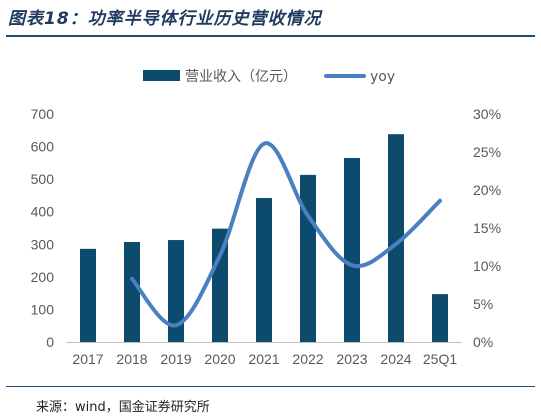 The height and width of the screenshot is (418, 541). Describe the element at coordinates (131, 359) in the screenshot. I see `x-tick-label: 2018` at that location.